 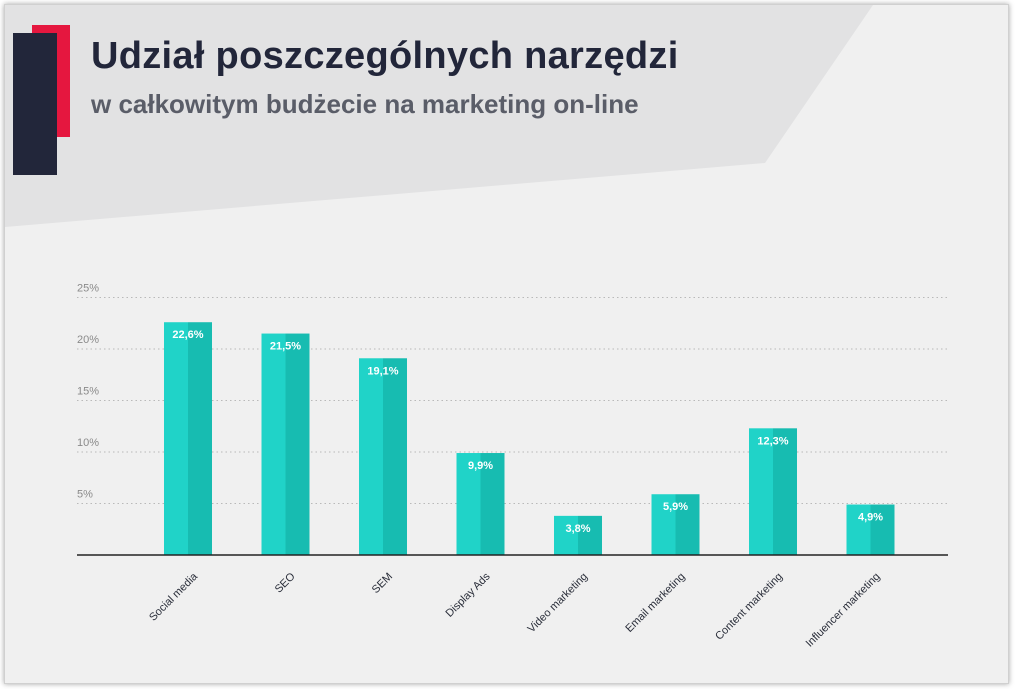 What do you see at coordinates (88, 340) in the screenshot?
I see `y-tick-label: 20%` at bounding box center [88, 340].